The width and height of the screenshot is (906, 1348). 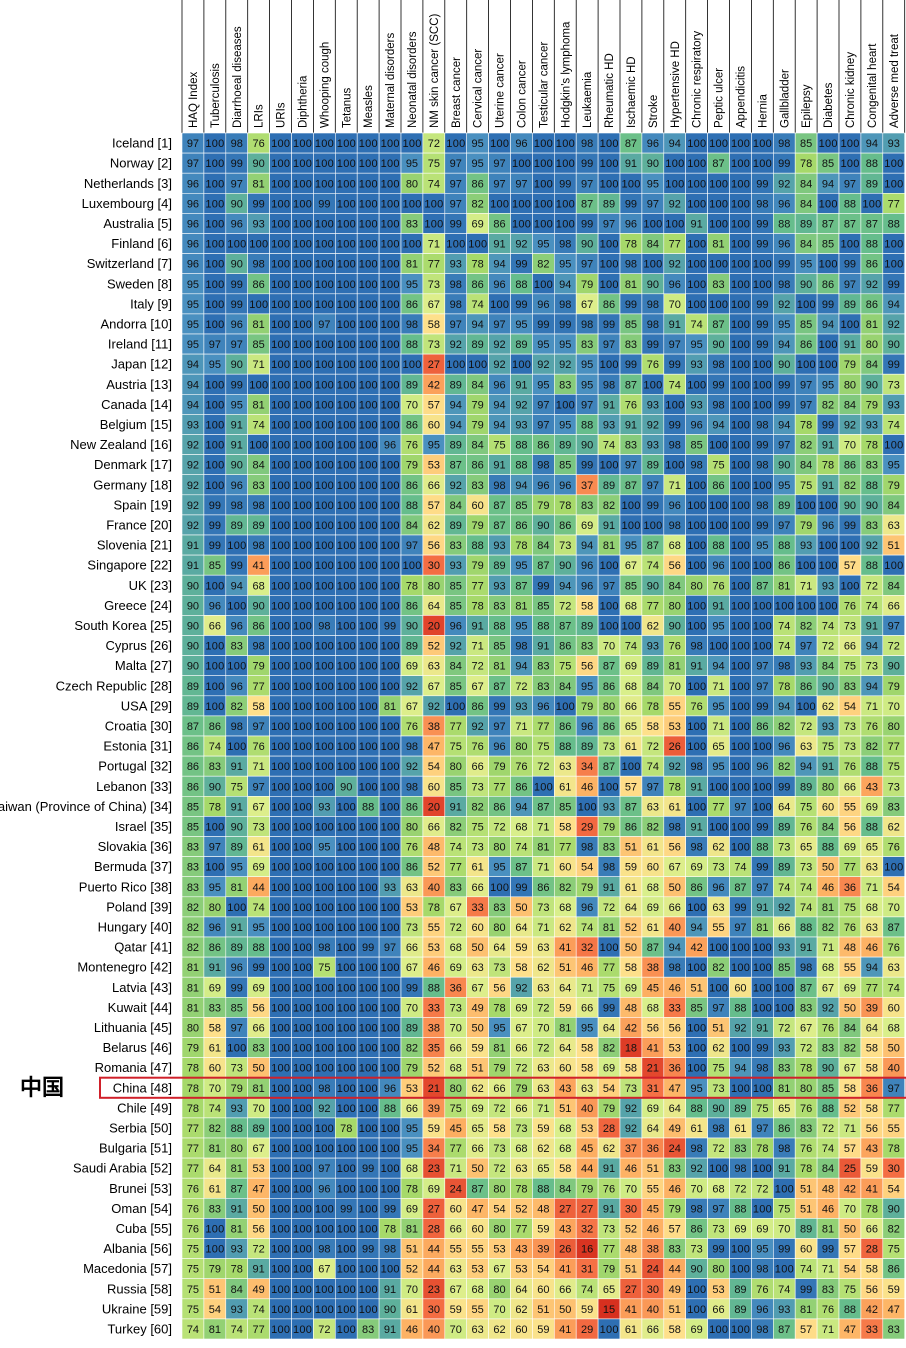 I want to click on heatmap-cell-value: 73, so click(x=850, y=747).